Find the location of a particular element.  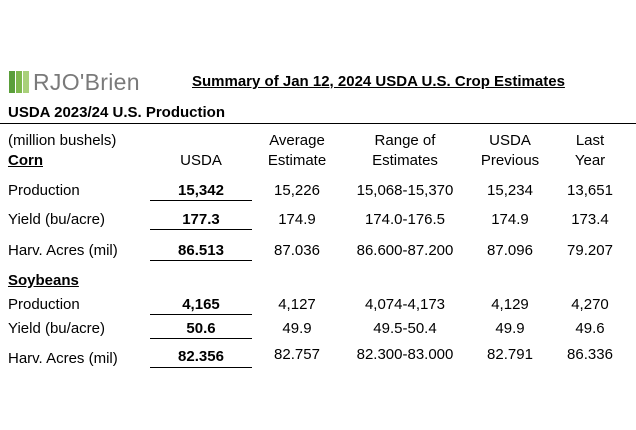

average-value: 49.9 is located at coordinates (297, 328).